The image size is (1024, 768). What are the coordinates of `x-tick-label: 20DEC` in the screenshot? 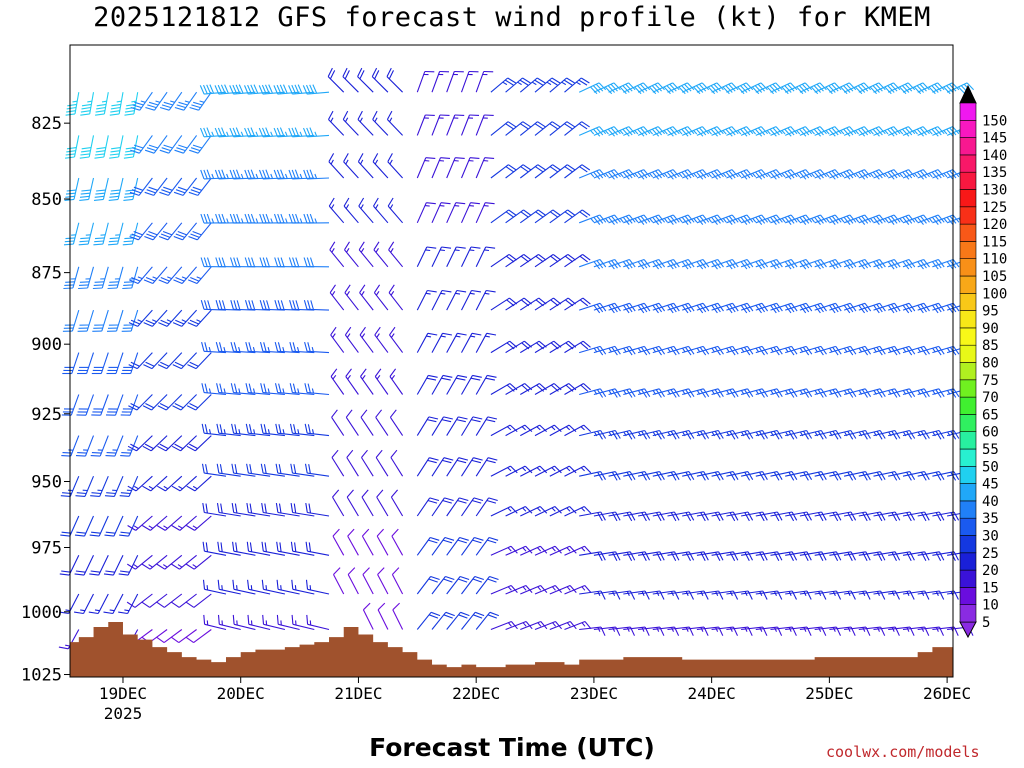 It's located at (241, 693).